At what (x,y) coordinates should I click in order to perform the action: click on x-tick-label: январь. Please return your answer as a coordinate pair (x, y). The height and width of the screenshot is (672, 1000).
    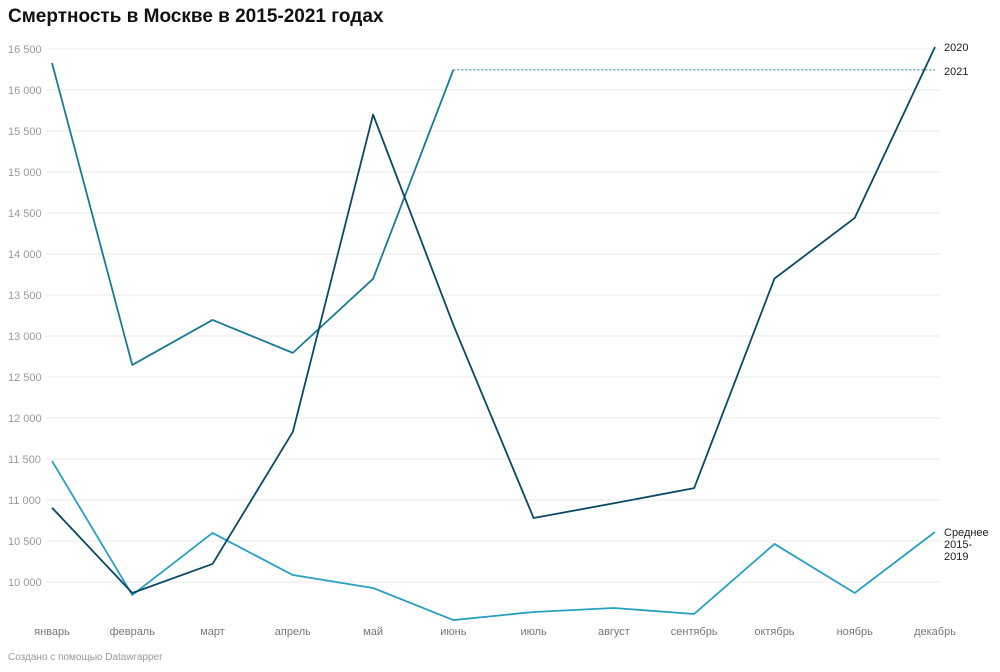
    Looking at the image, I should click on (52, 632).